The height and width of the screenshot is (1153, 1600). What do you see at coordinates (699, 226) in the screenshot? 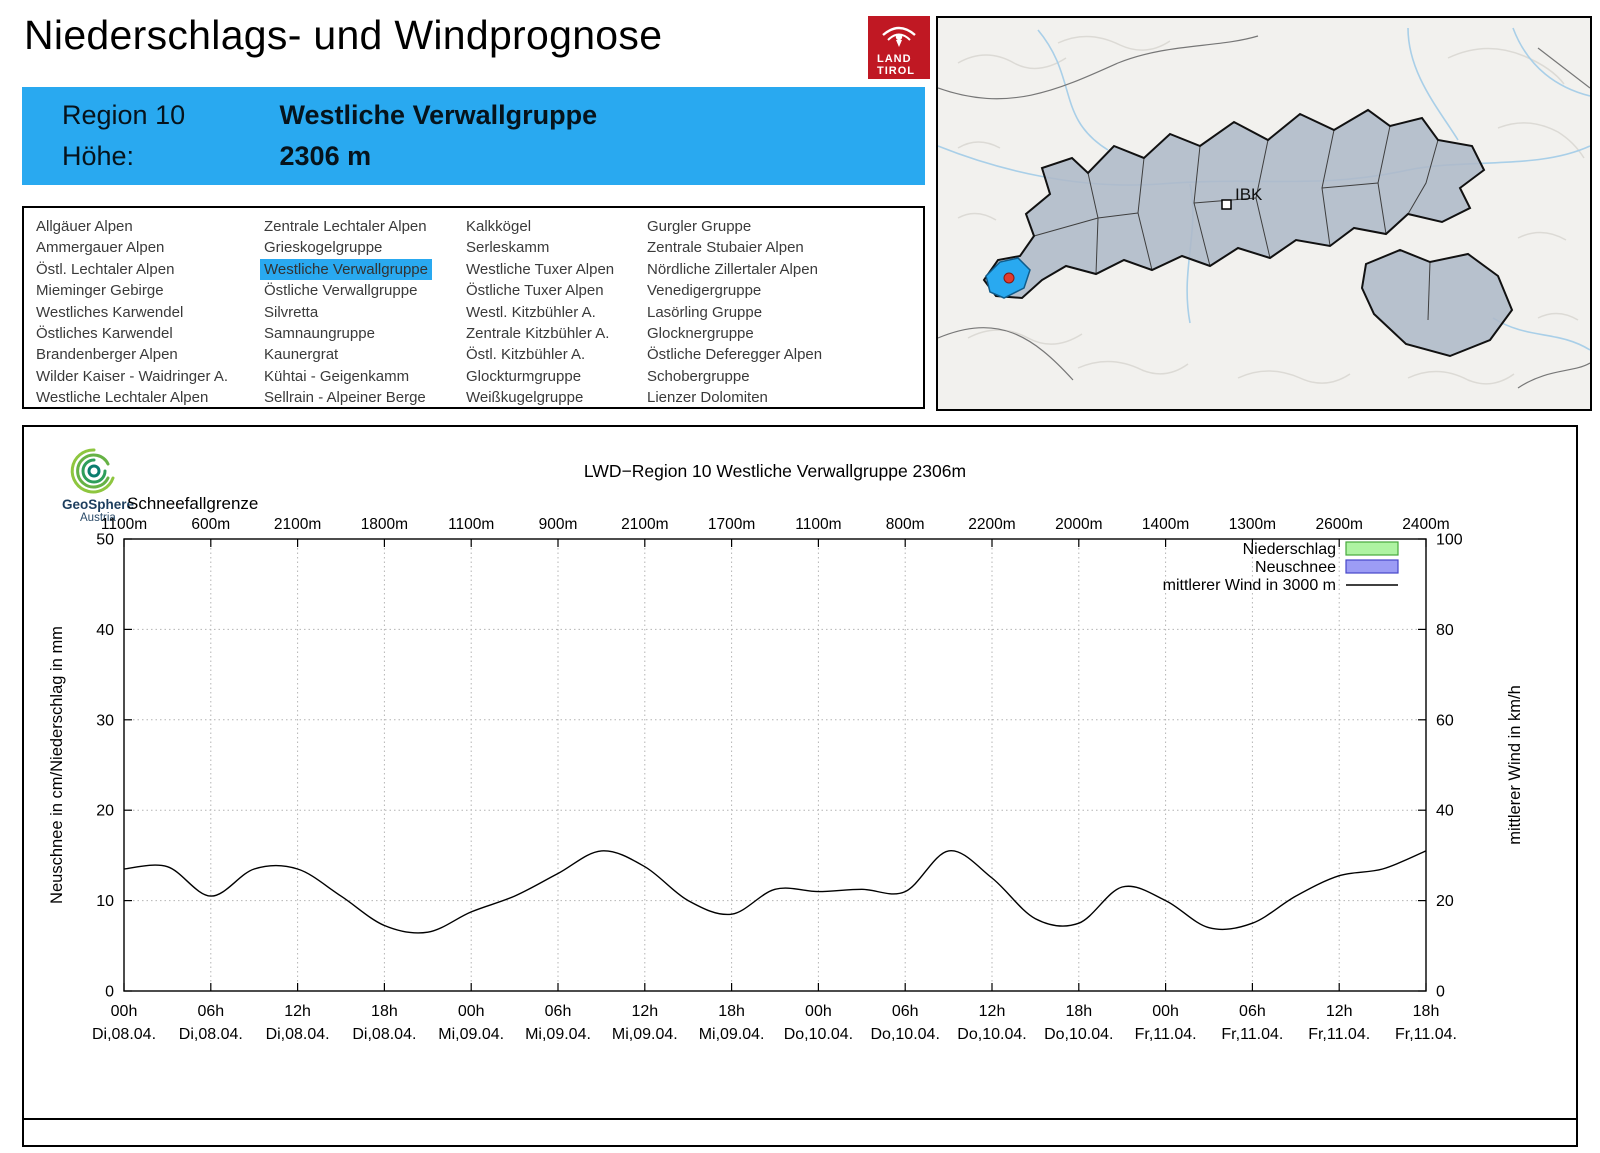
I see `region-list-item: Gurgler Gruppe` at bounding box center [699, 226].